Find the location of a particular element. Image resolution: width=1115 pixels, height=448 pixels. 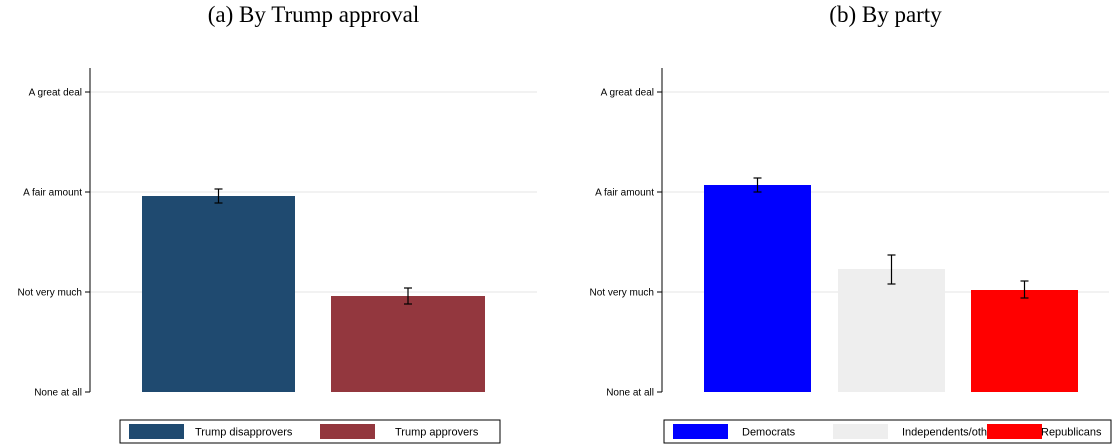

legend: Trump disapprovers Trump approvers is located at coordinates (310, 431).